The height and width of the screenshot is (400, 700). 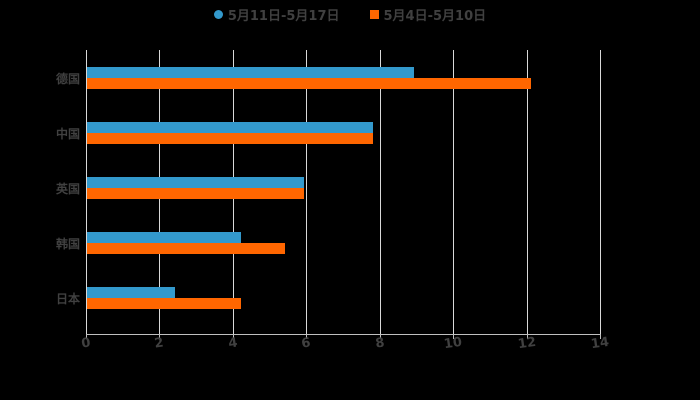 What do you see at coordinates (380, 343) in the screenshot?
I see `x-tick-label: 8` at bounding box center [380, 343].